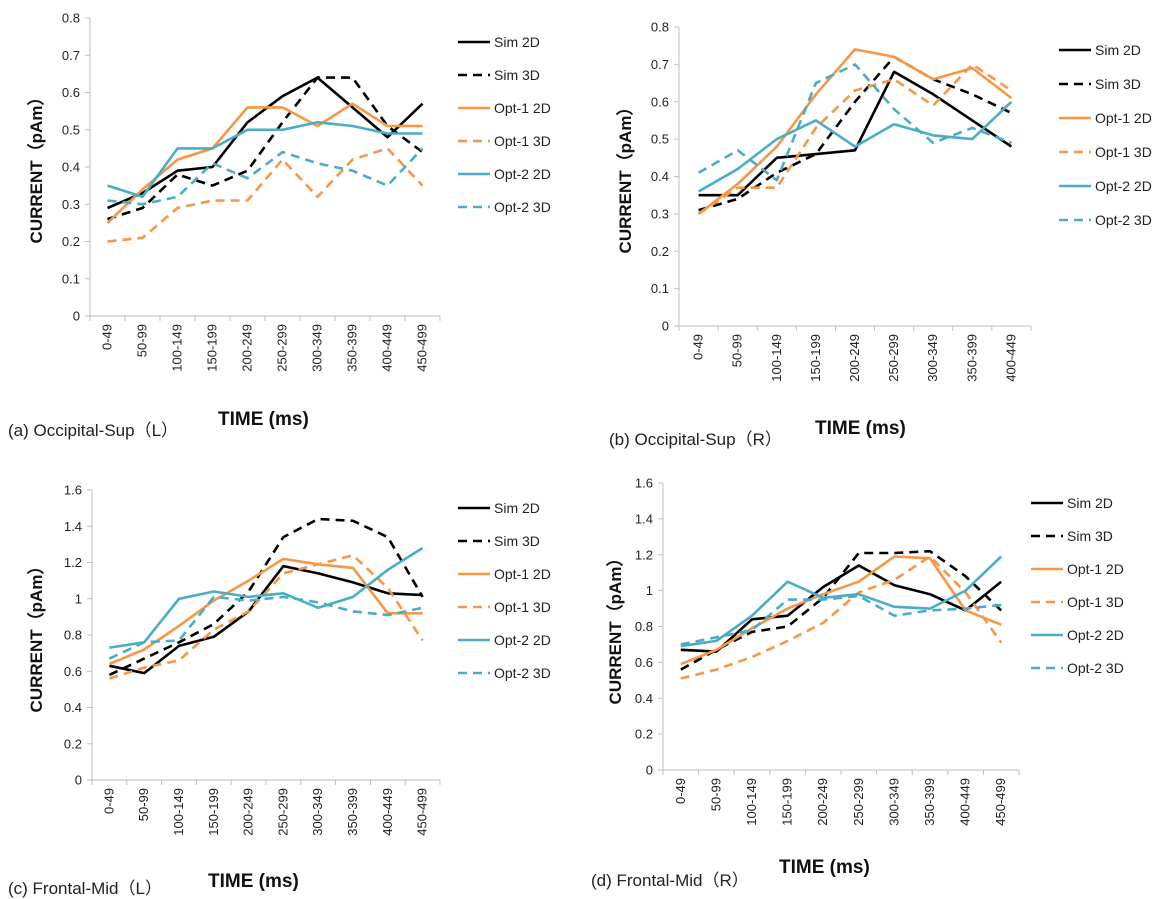 The height and width of the screenshot is (899, 1158). Describe the element at coordinates (71, 55) in the screenshot. I see `y-tick-label: 0.7` at that location.